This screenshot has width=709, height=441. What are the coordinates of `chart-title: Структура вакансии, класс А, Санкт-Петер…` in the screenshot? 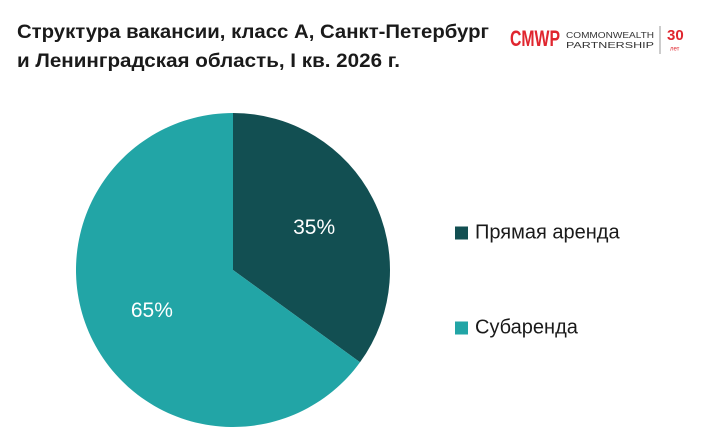 It's located at (253, 32).